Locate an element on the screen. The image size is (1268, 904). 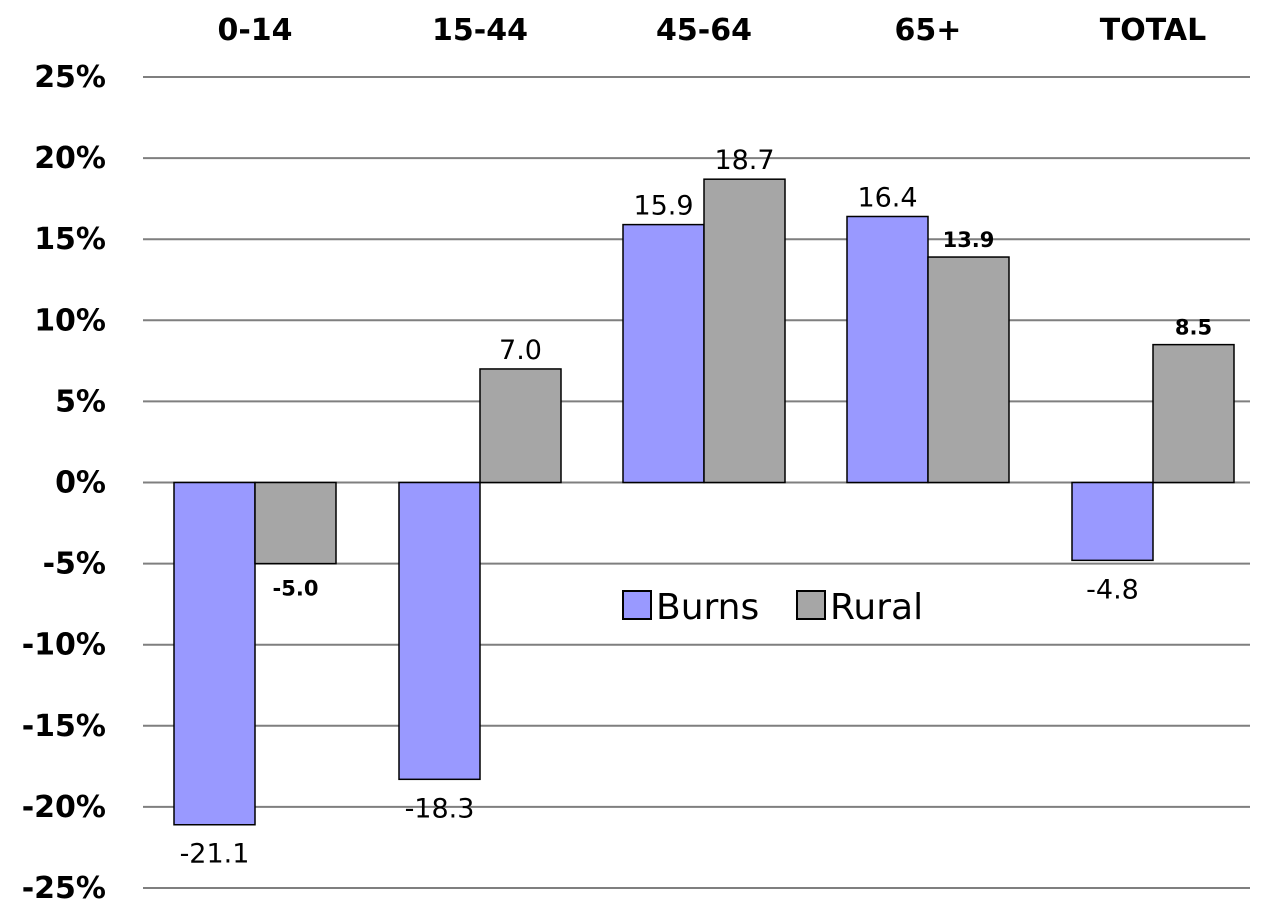
data-label-rural: 7.0 is located at coordinates (520, 350).